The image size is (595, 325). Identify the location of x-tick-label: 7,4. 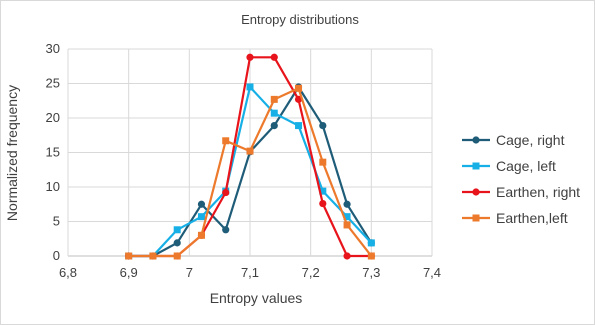
(432, 272).